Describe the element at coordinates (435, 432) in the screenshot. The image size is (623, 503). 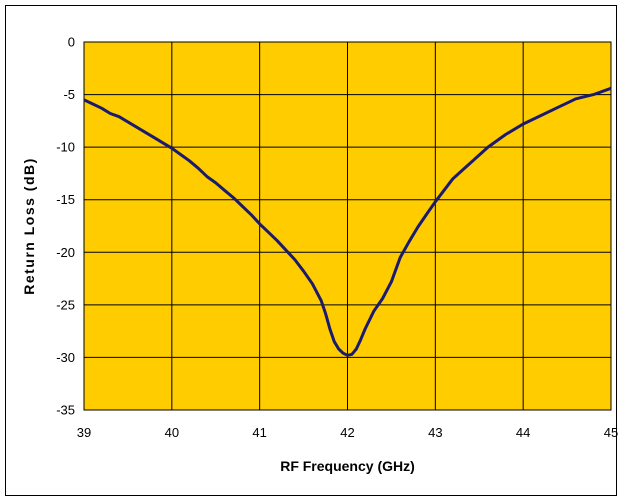
I see `x-tick-label: 43` at that location.